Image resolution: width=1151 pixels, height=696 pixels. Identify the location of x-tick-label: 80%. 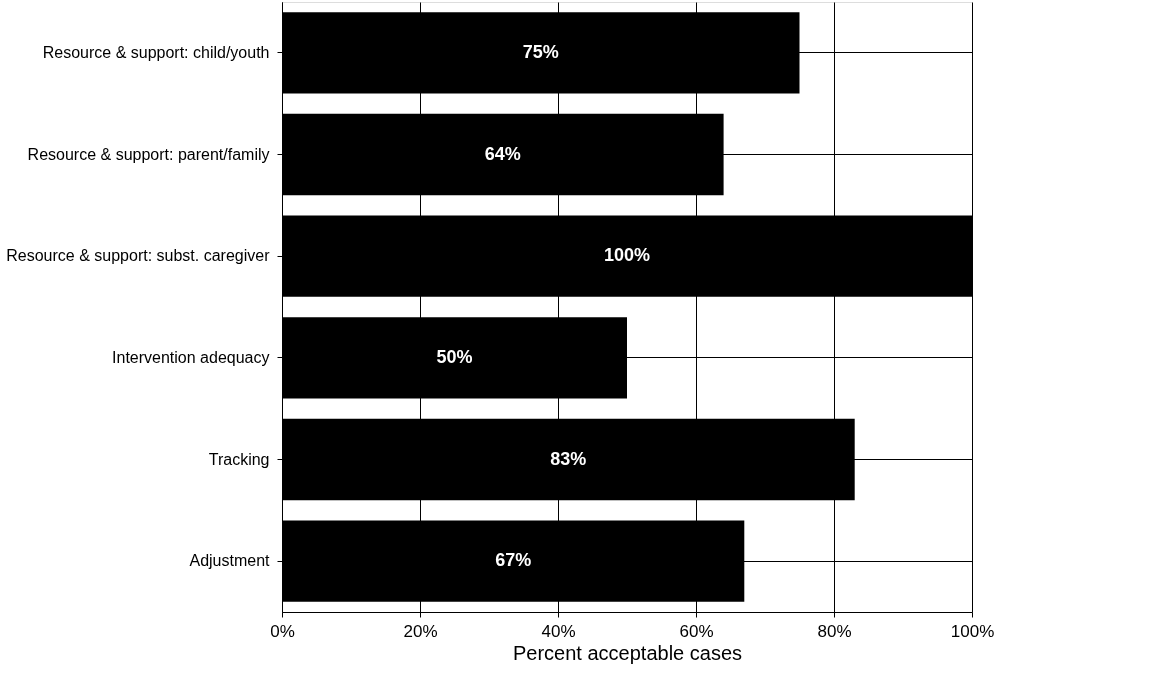
(834, 631).